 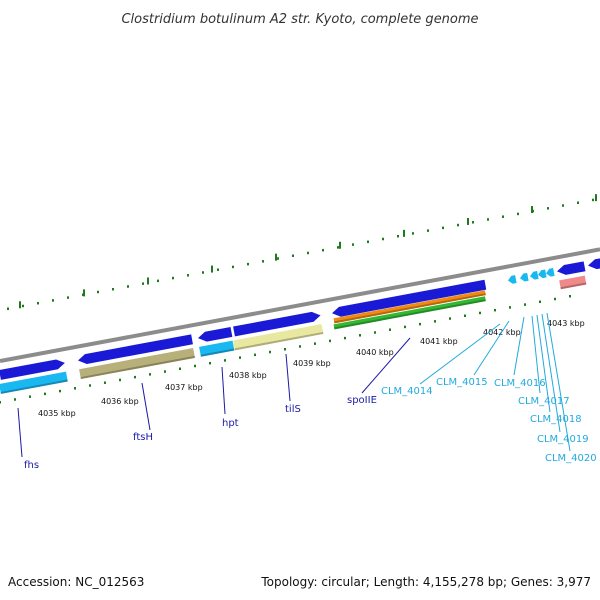 I want to click on feature-green-shape, so click(x=409, y=313).